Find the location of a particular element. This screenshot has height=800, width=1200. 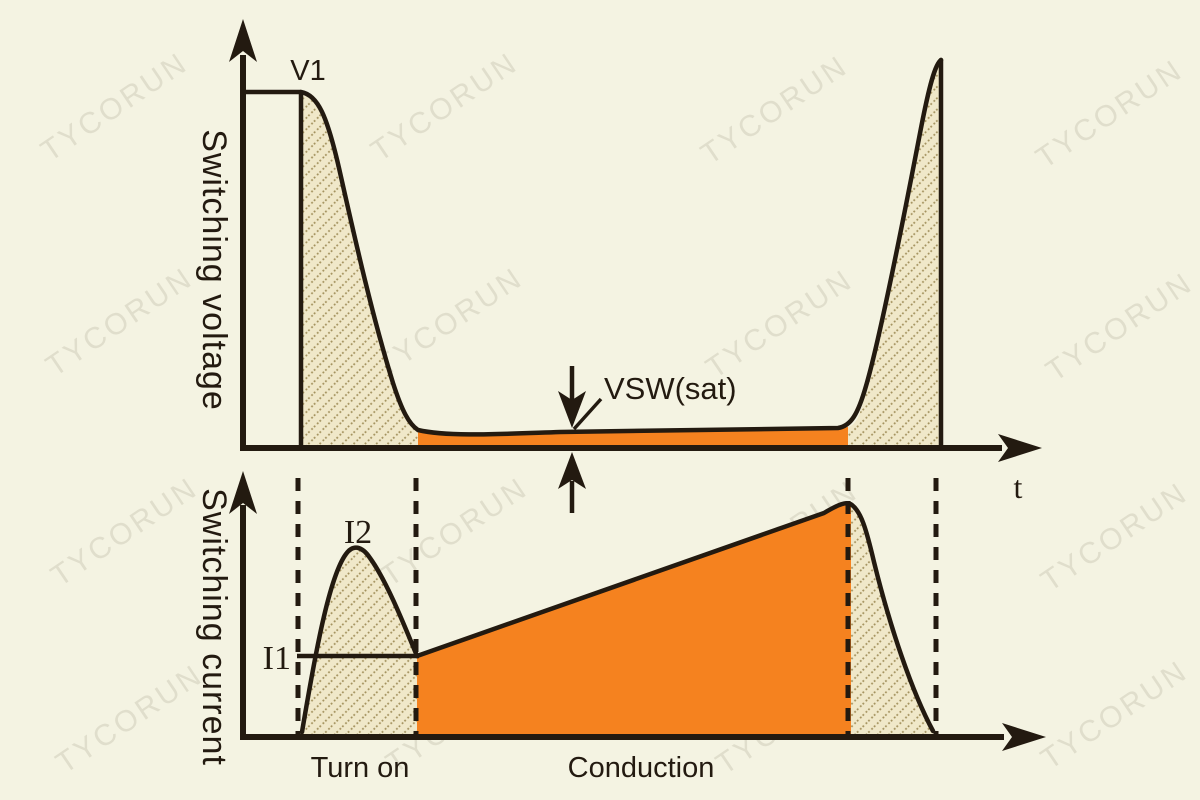

current-x-axis-arrowhead-icon is located at coordinates (1024, 737).